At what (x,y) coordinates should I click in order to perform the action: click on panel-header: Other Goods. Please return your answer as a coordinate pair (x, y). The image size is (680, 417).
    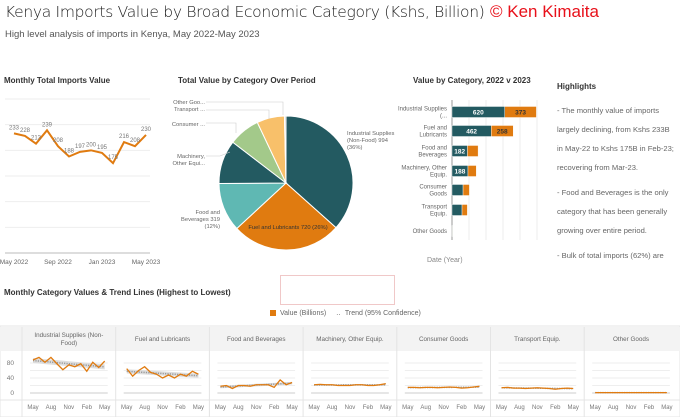
    Looking at the image, I should click on (631, 339).